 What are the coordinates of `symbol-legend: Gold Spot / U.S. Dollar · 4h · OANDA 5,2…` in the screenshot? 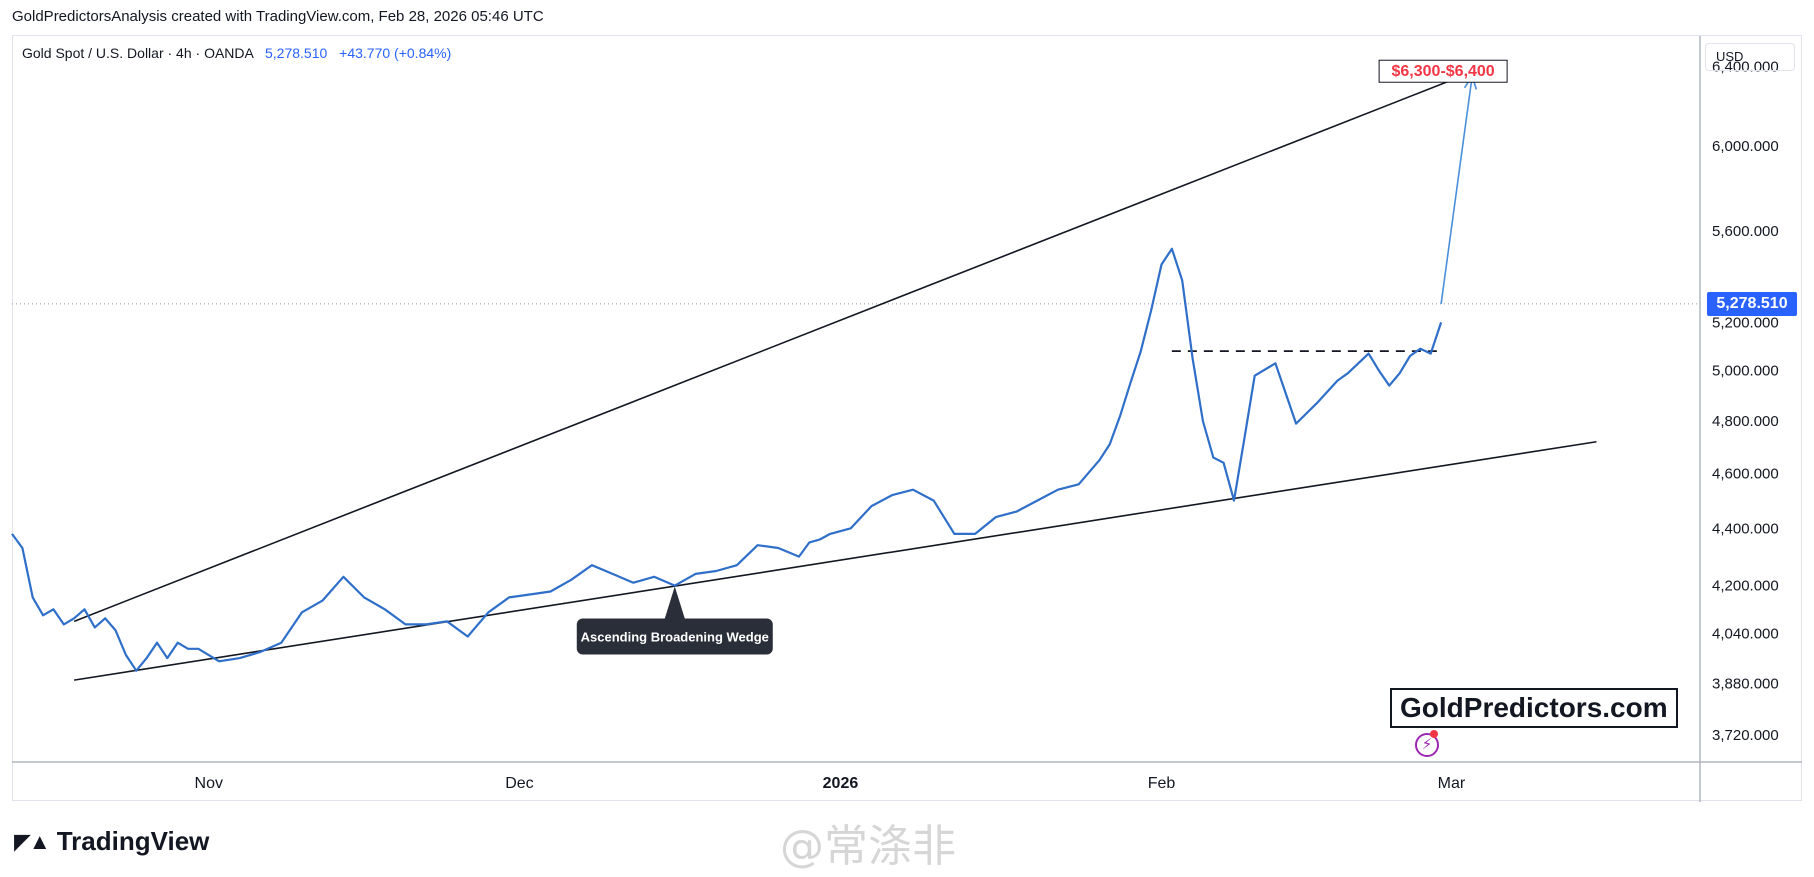 It's located at (236, 53).